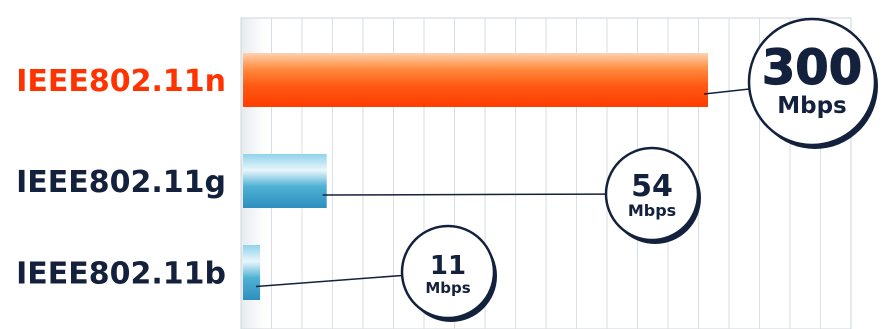 The height and width of the screenshot is (329, 885). What do you see at coordinates (652, 186) in the screenshot?
I see `value-label: 54` at bounding box center [652, 186].